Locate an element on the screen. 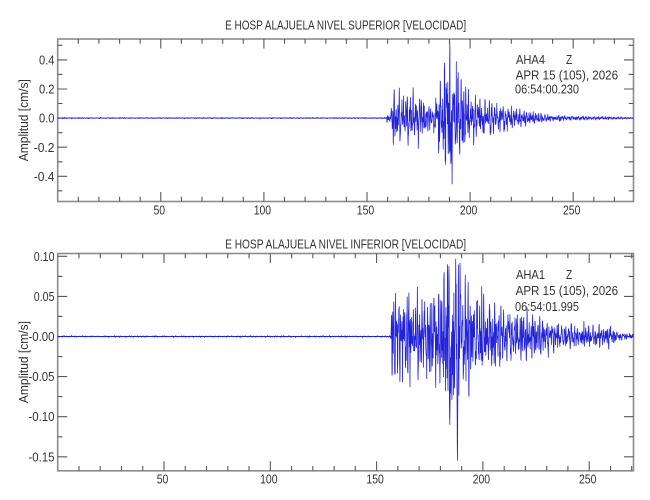 This screenshot has height=500, width=650. svg-text: -0.4 is located at coordinates (44, 177).